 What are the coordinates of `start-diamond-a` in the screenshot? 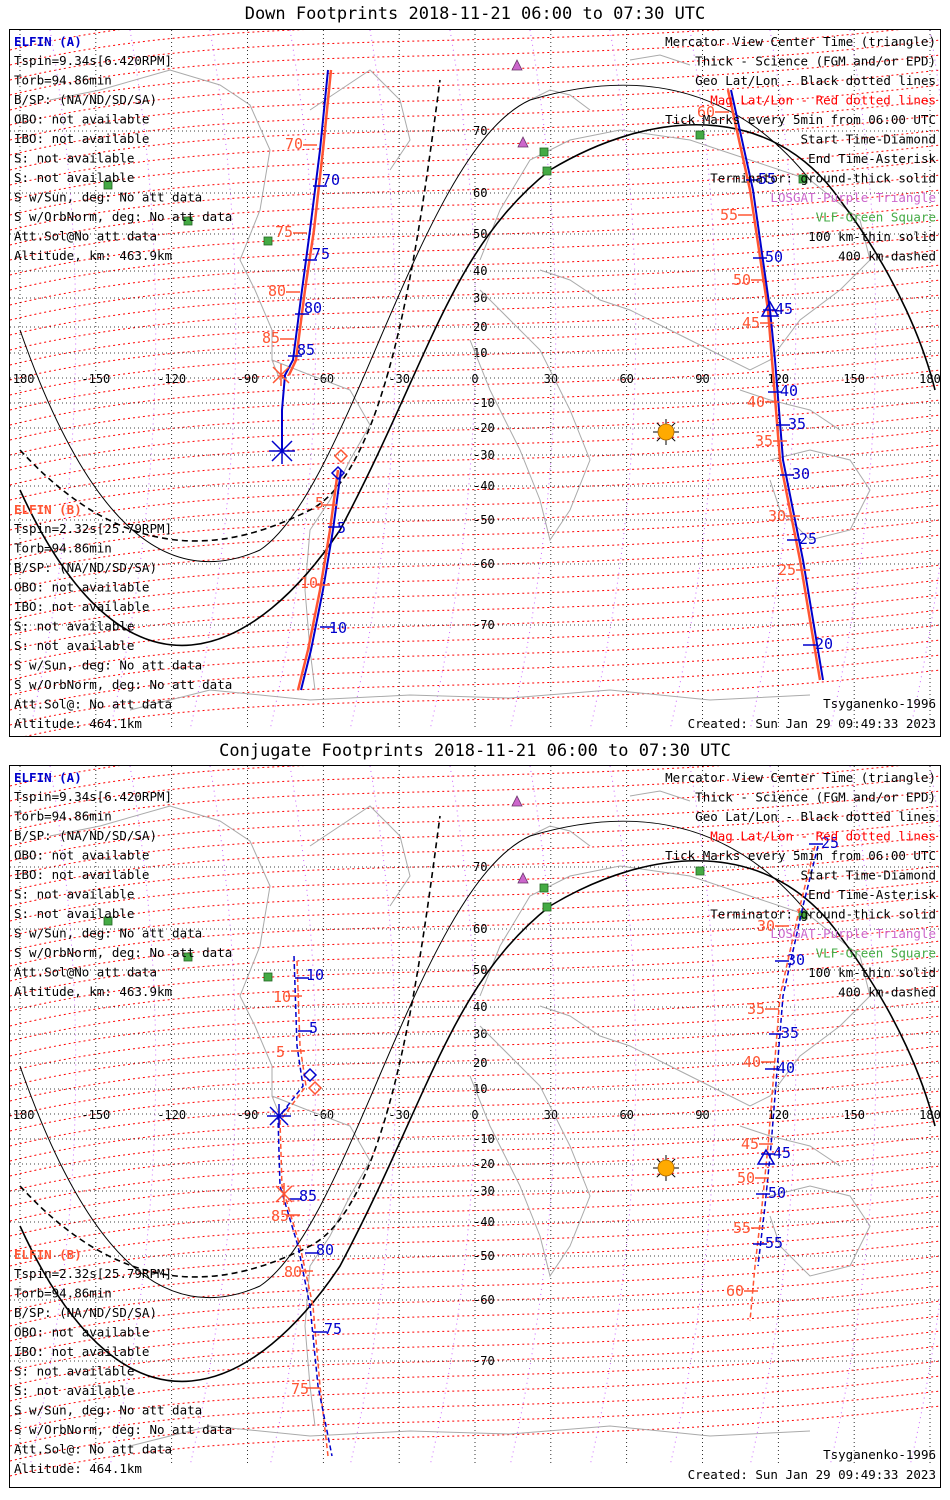 It's located at (310, 1075).